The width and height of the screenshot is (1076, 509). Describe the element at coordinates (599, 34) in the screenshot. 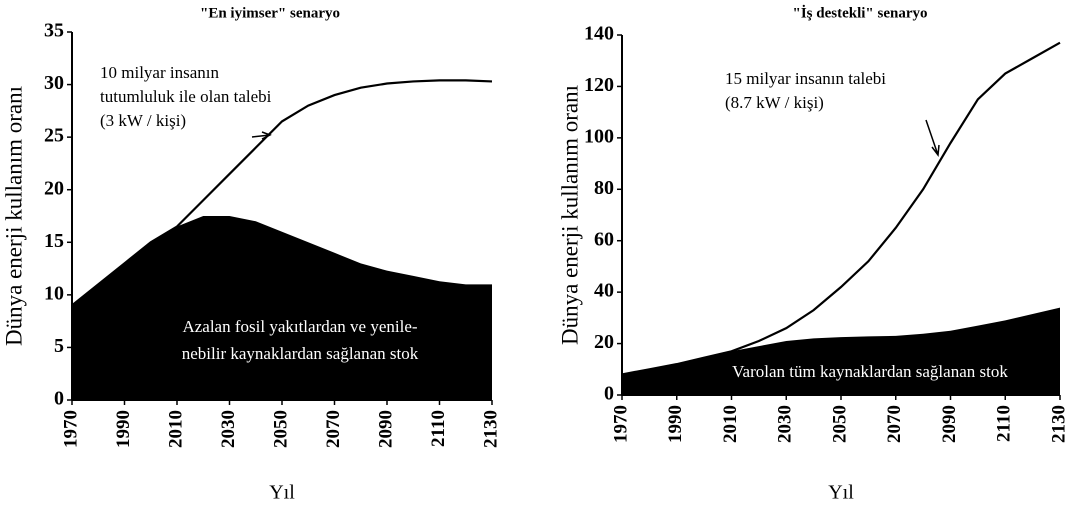

I see `y-tick-label: 140` at that location.